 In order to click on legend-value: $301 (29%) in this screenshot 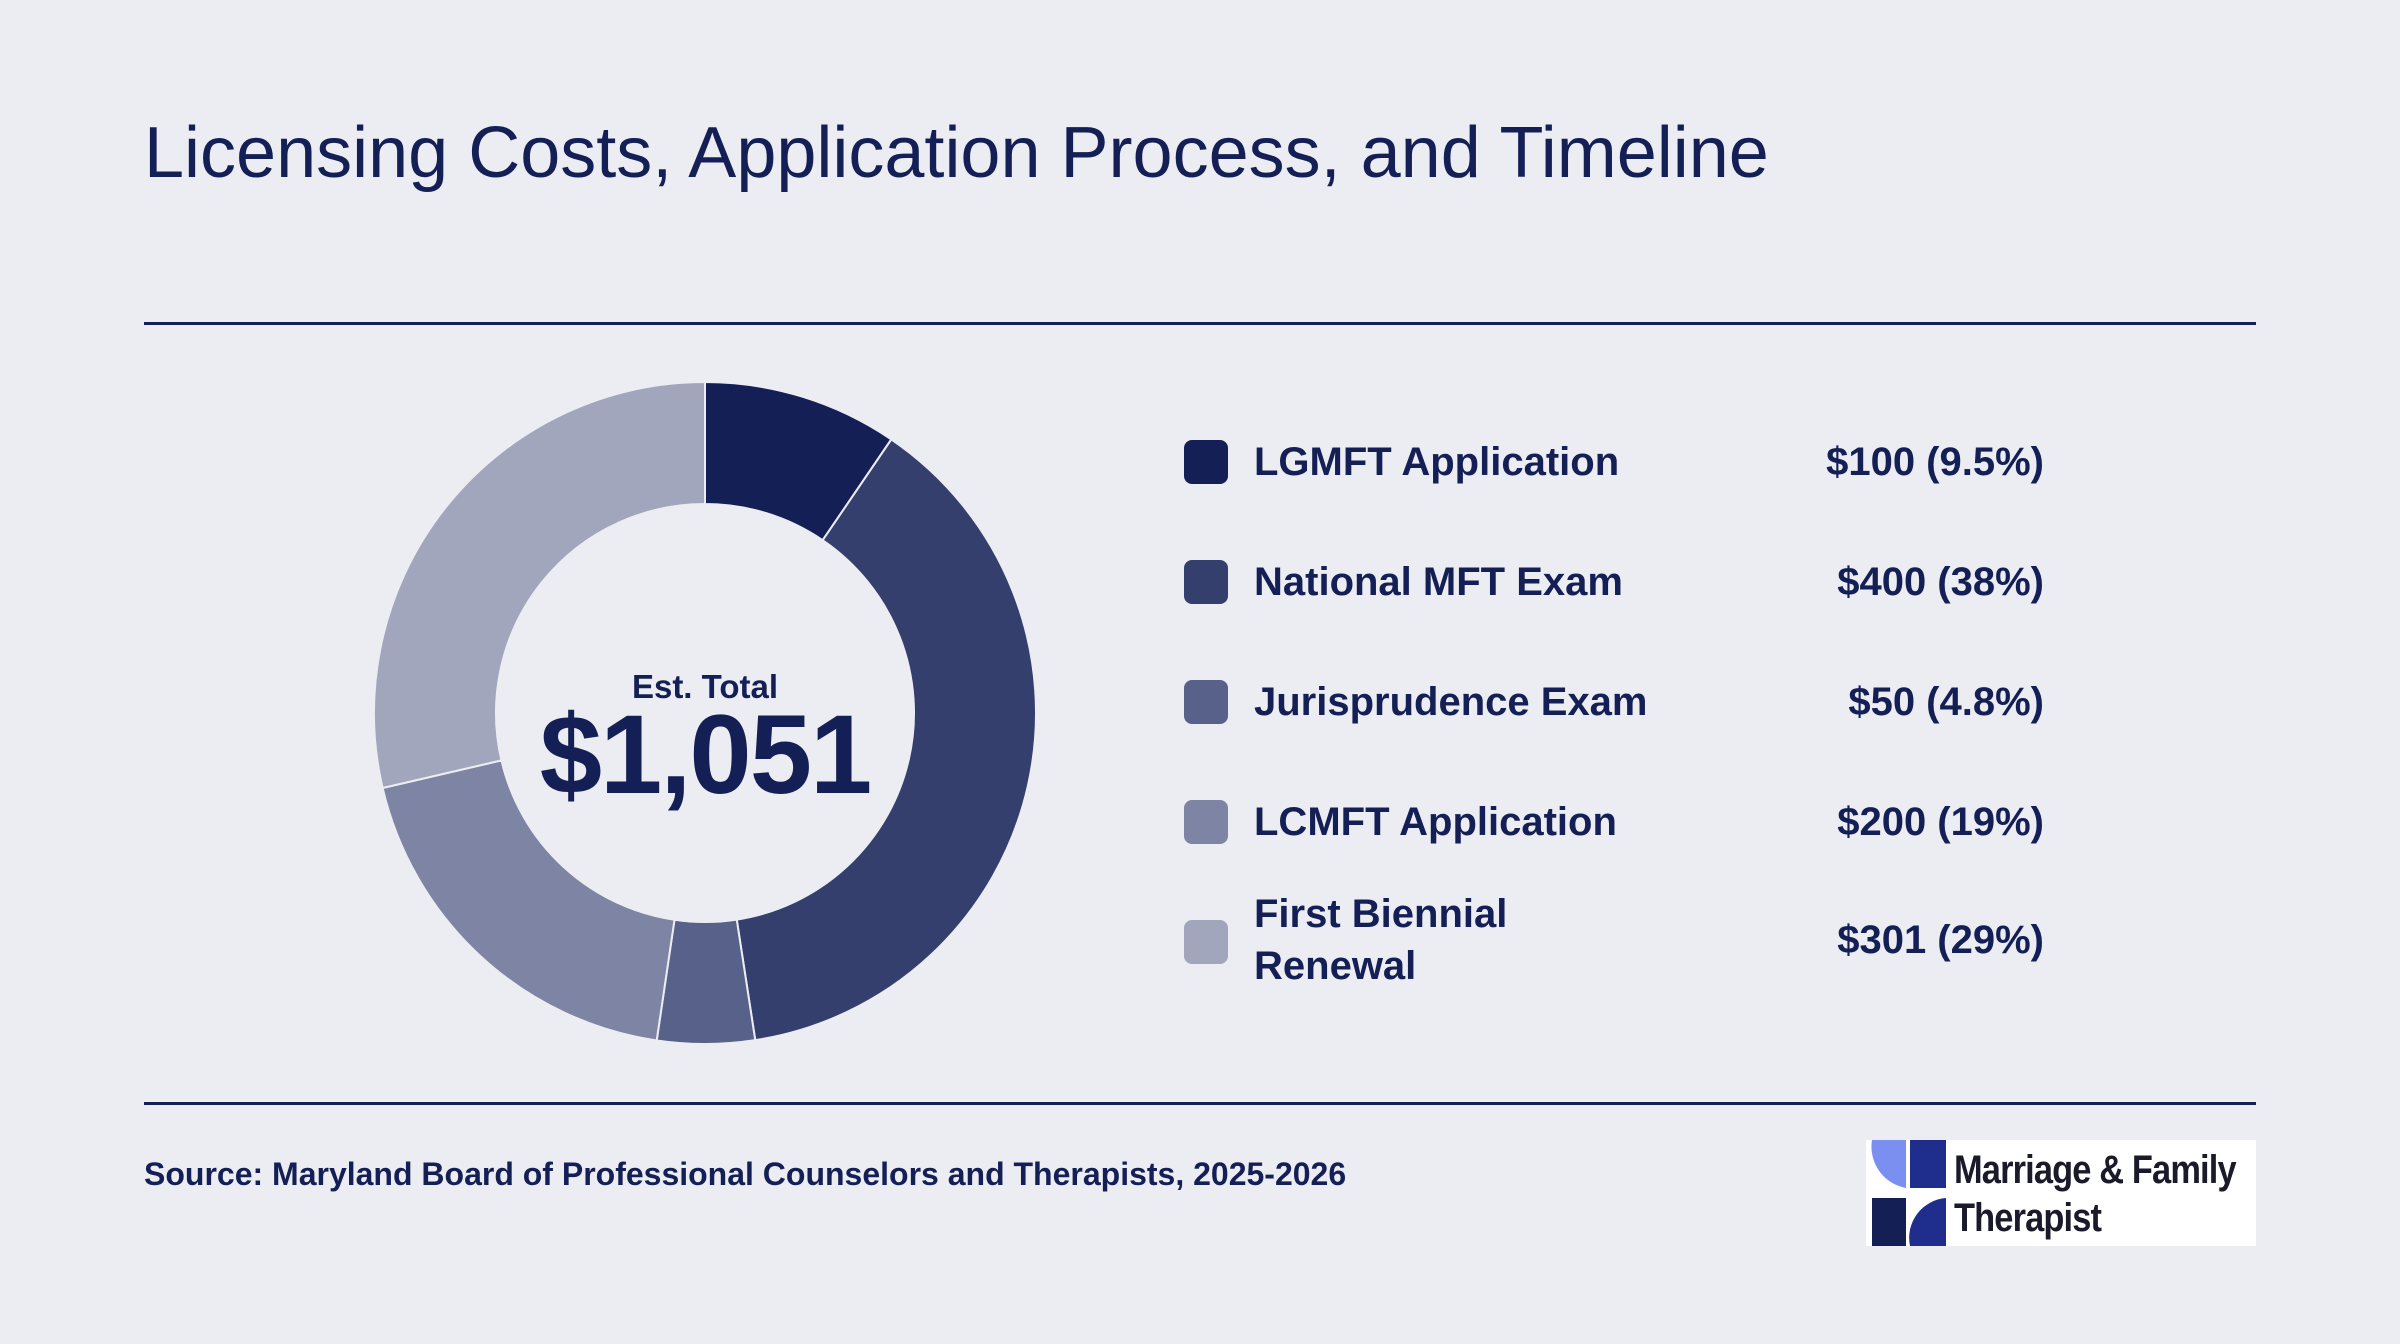, I will do `click(1940, 940)`.